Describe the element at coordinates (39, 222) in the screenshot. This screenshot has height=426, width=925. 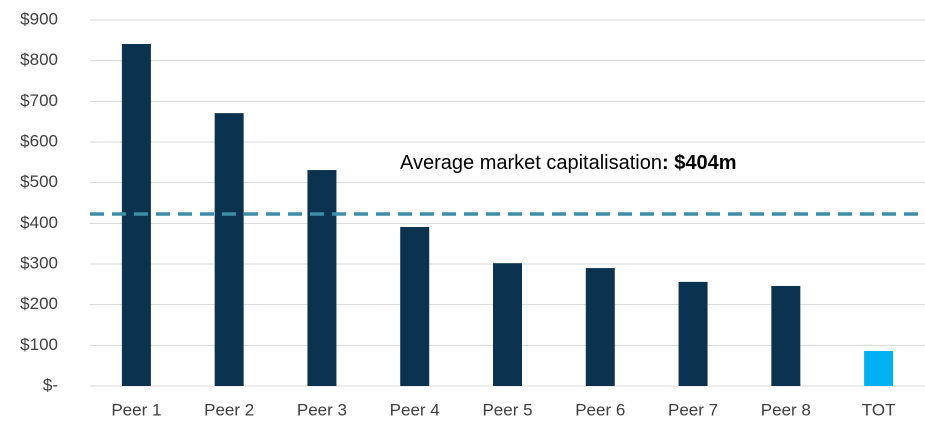
I see `y-tick-label: $400` at that location.